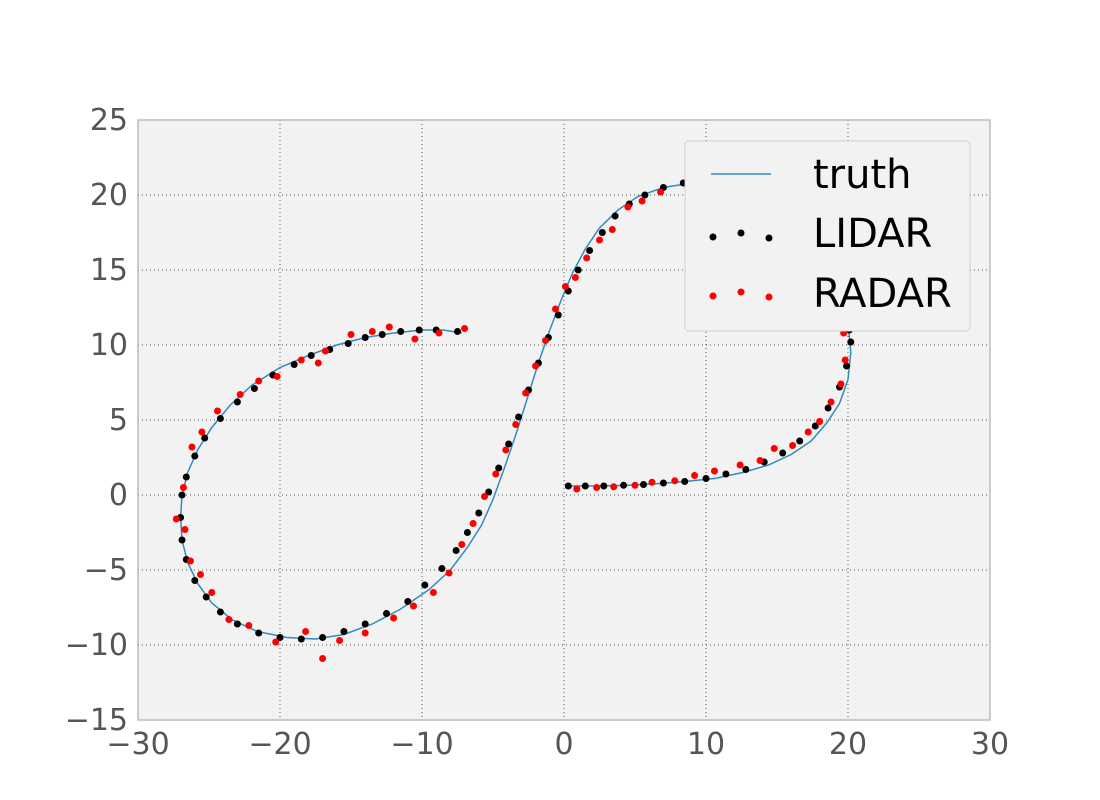  I want to click on y-tick-label: −10, so click(96, 645).